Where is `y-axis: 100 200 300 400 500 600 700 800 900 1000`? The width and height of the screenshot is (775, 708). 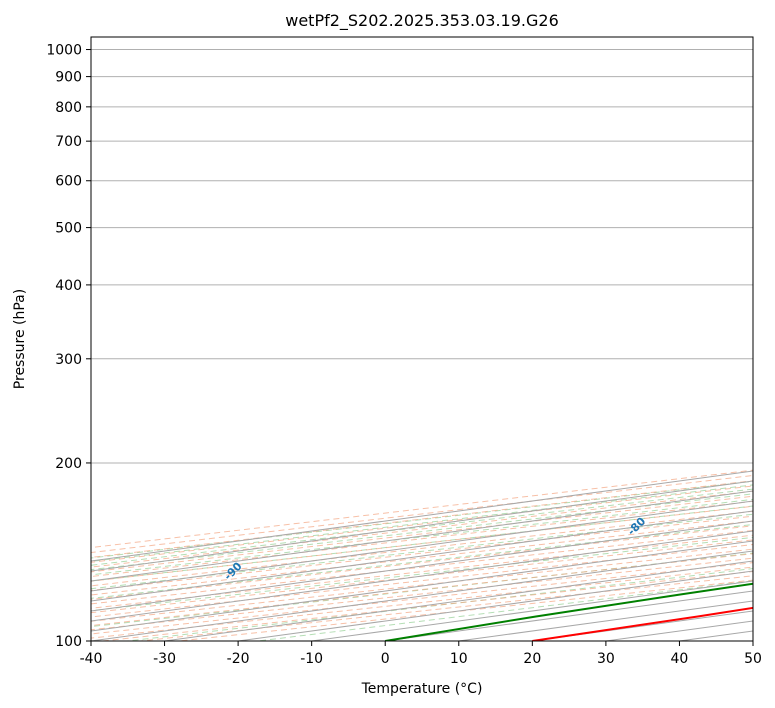 y-axis: 100 200 300 400 500 600 700 800 900 1000 is located at coordinates (68, 346).